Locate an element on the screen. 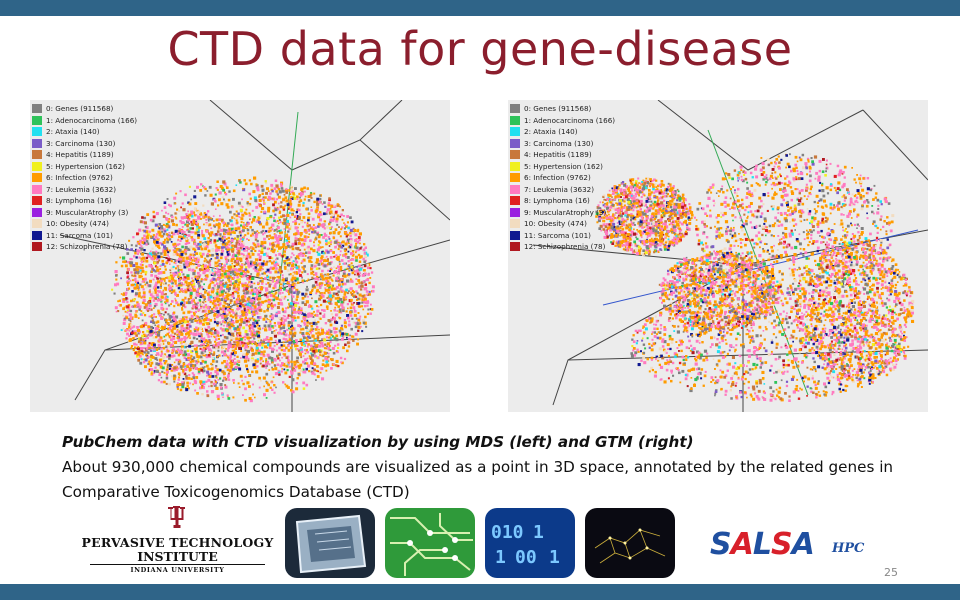 This screenshot has width=960, height=600. salsa-hpc-logo: SALSA HPC is located at coordinates (790, 547).